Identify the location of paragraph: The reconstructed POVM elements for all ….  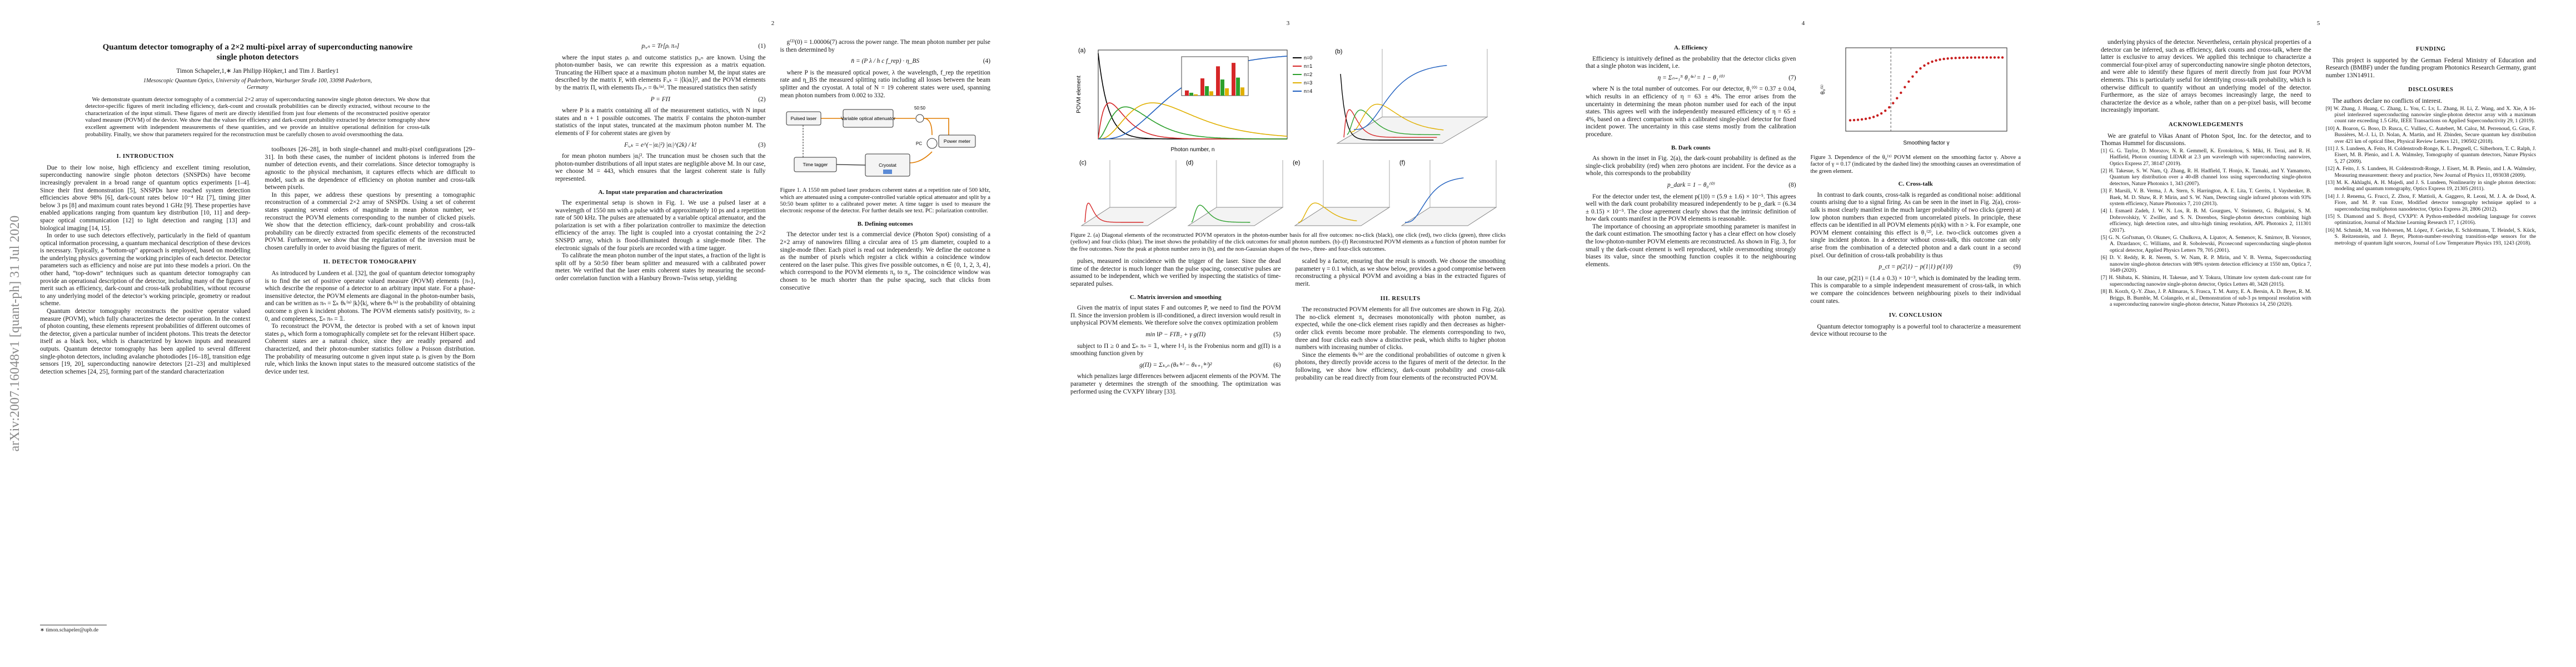
(1400, 328).